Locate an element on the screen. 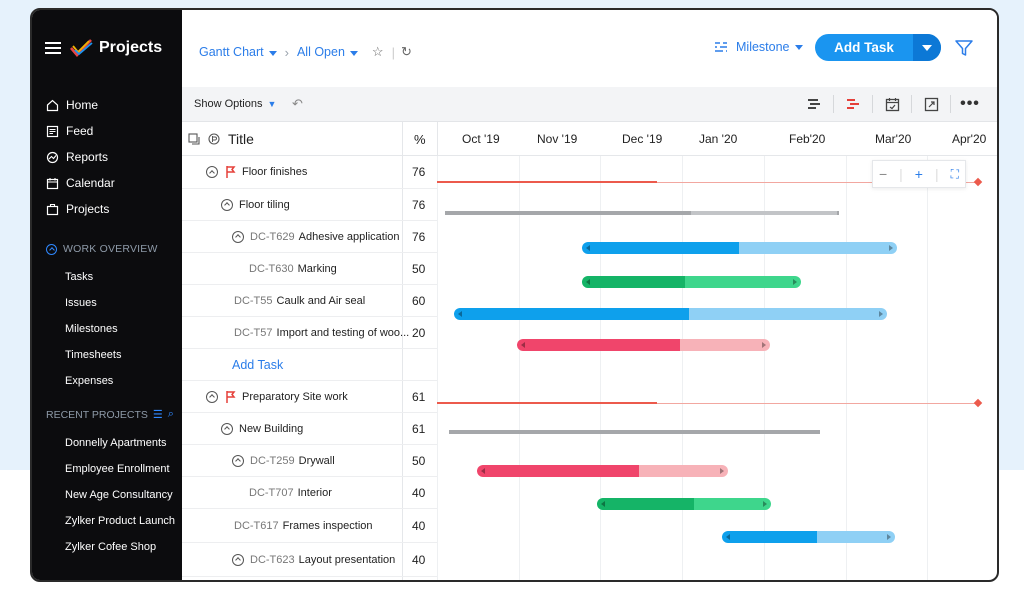 Image resolution: width=1024 pixels, height=595 pixels. table-row: DC-T629 Adhesive application 76 is located at coordinates (309, 237).